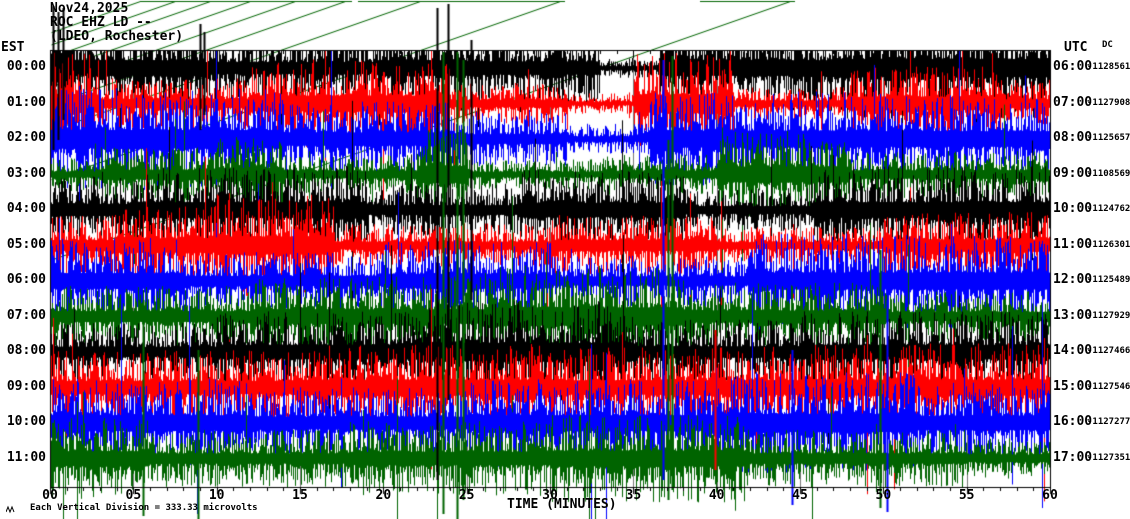 This screenshot has height=519, width=1130. I want to click on est-hour-label: 08:00, so click(26, 350).